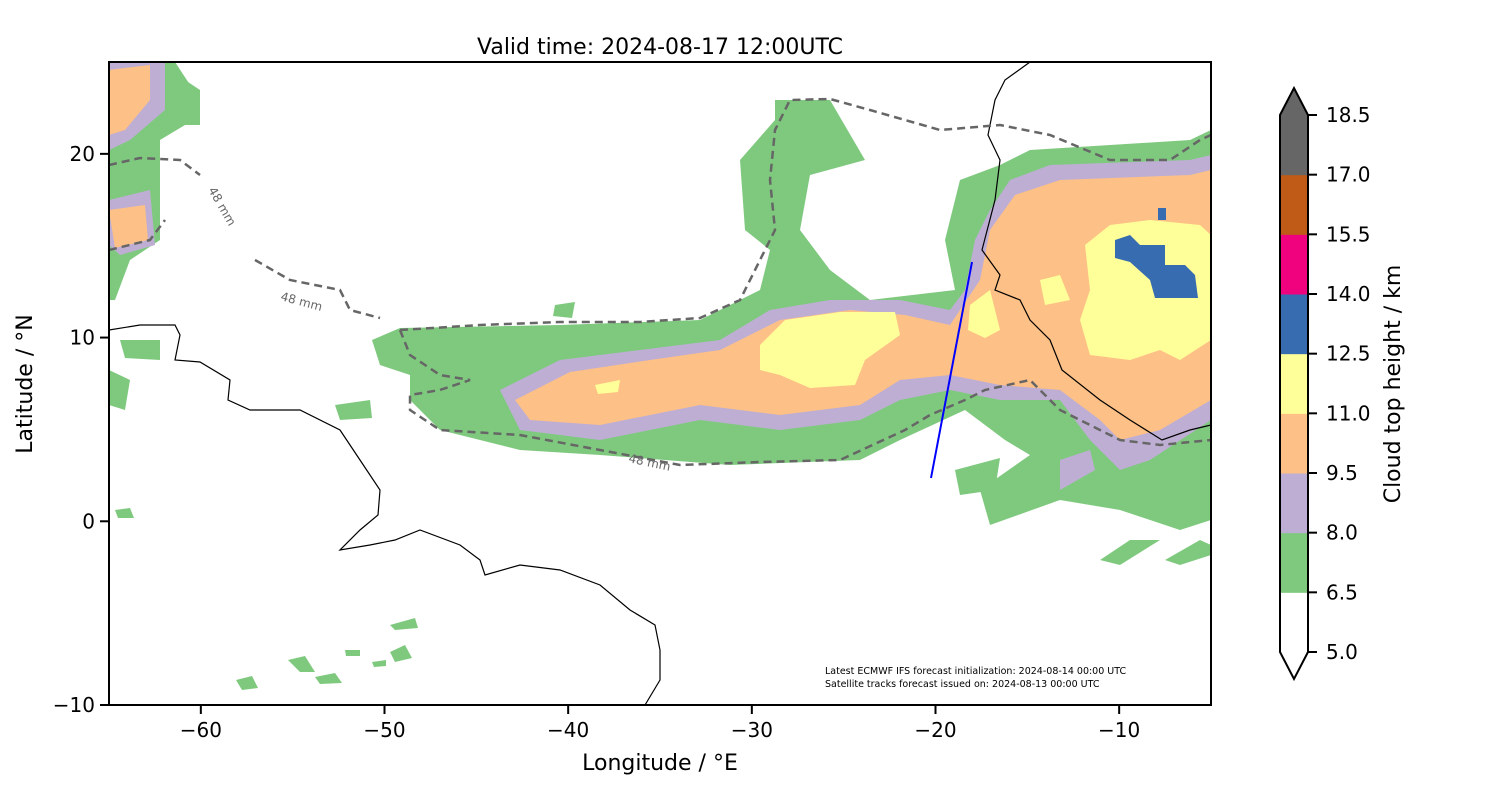 The image size is (1500, 804). I want to click on colorbar-label: Cloud top height / km, so click(1393, 384).